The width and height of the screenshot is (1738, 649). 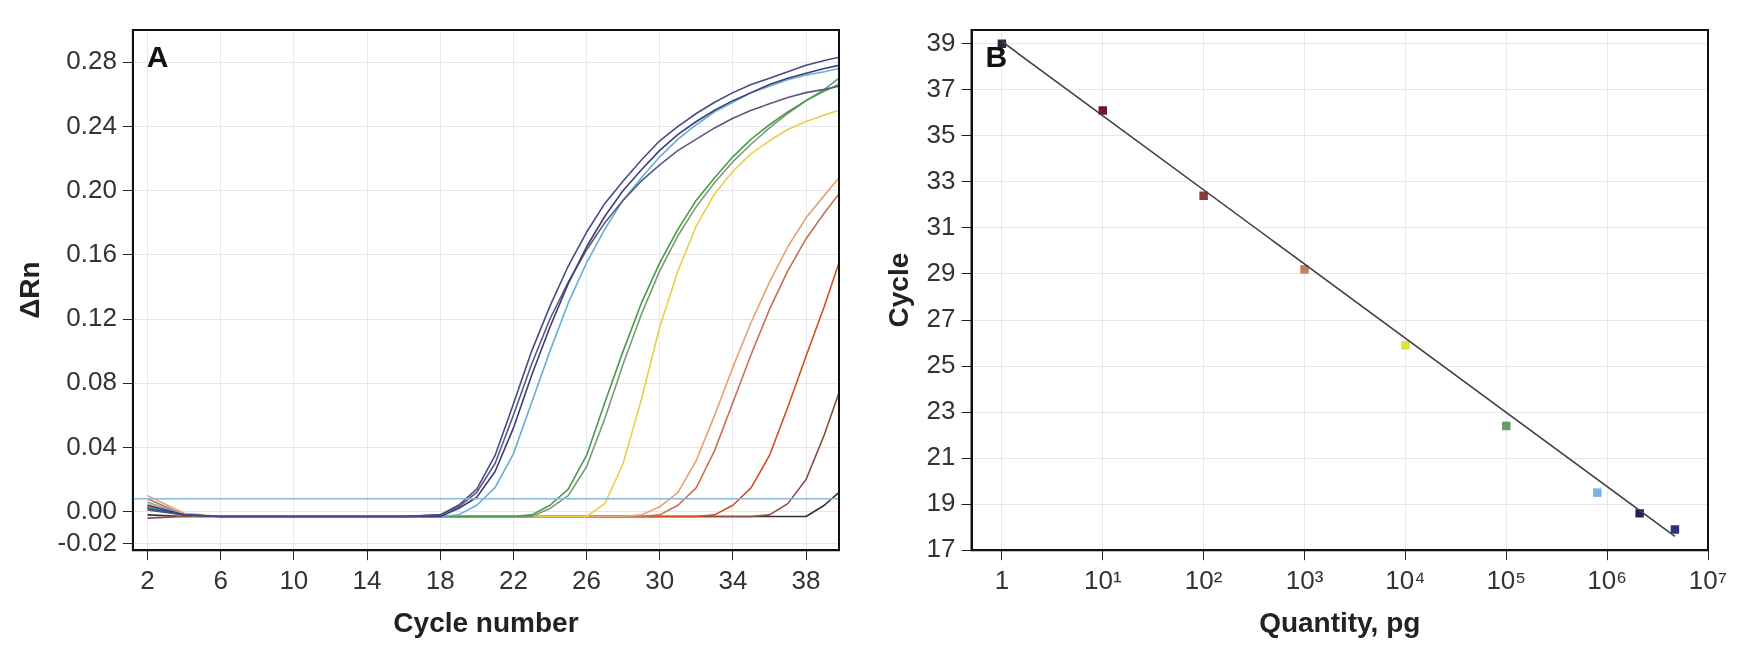 What do you see at coordinates (941, 272) in the screenshot?
I see `y-tick-label: 29` at bounding box center [941, 272].